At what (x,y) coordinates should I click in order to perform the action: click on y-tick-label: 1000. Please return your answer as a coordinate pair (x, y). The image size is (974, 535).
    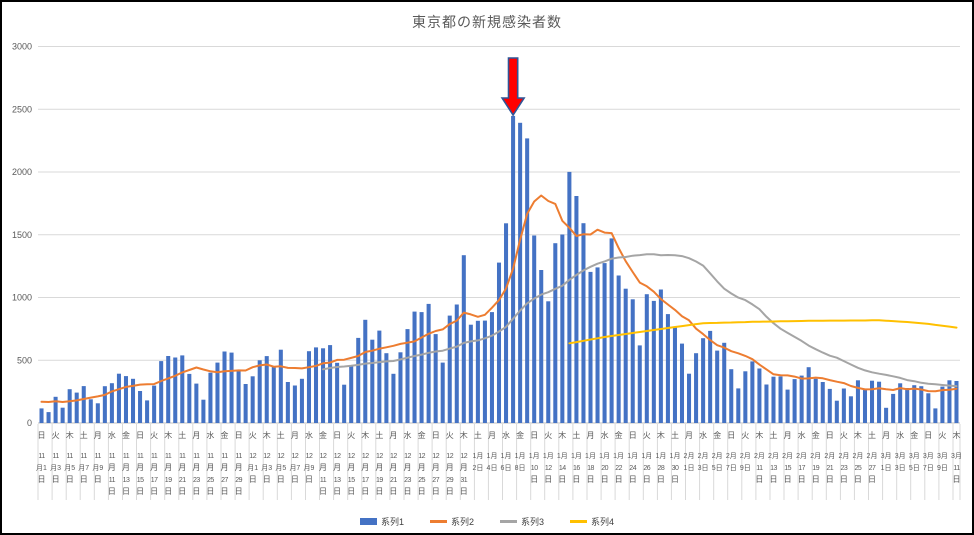
    Looking at the image, I should click on (22, 298).